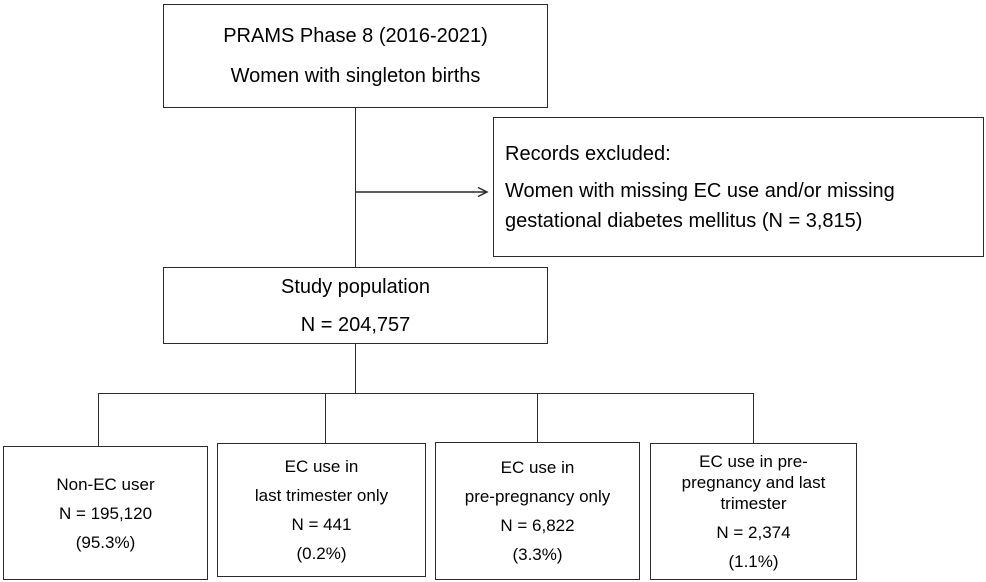 Image resolution: width=986 pixels, height=582 pixels. Describe the element at coordinates (355, 286) in the screenshot. I see `study-title: Study population` at that location.